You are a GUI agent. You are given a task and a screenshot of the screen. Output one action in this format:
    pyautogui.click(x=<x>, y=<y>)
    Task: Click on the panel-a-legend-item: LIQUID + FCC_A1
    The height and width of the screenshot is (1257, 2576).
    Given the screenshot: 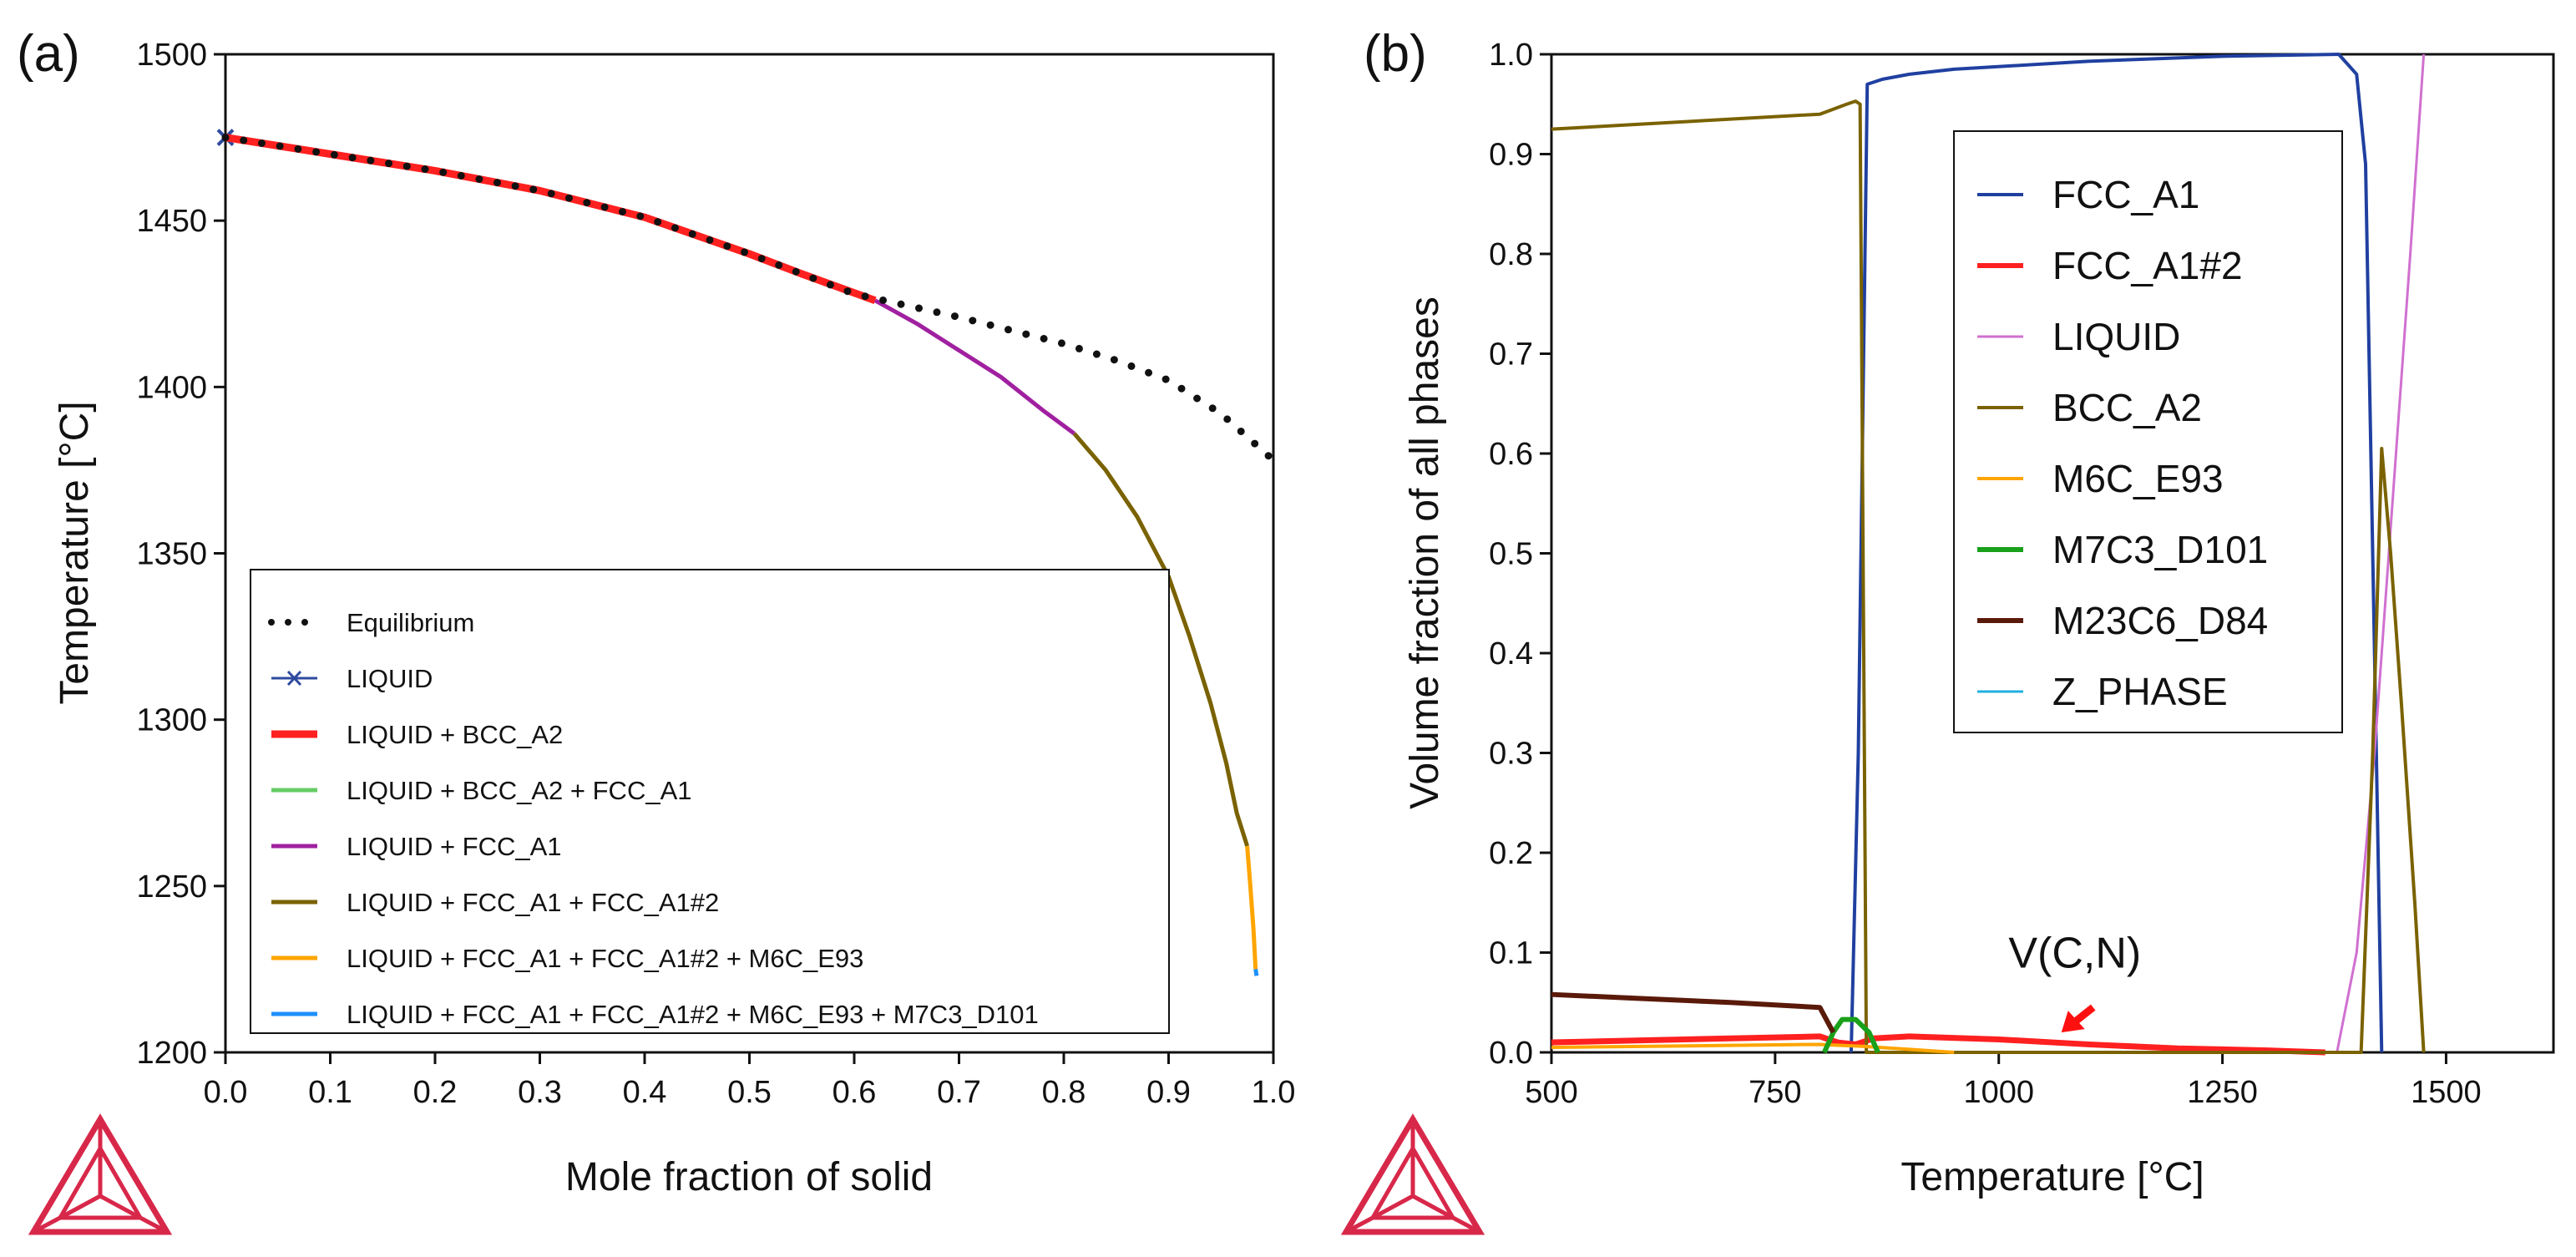 What is the action you would take?
    pyautogui.click(x=416, y=846)
    